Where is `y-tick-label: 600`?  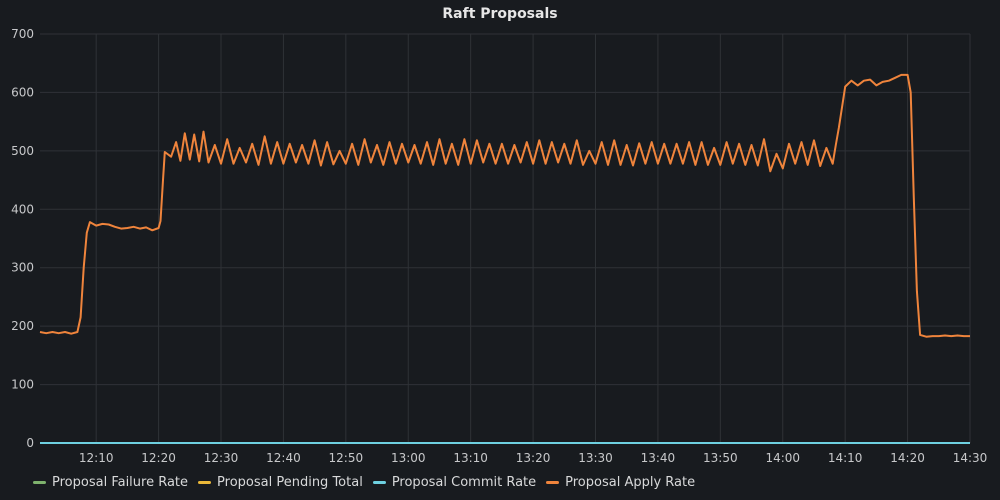 y-tick-label: 600 is located at coordinates (22, 92).